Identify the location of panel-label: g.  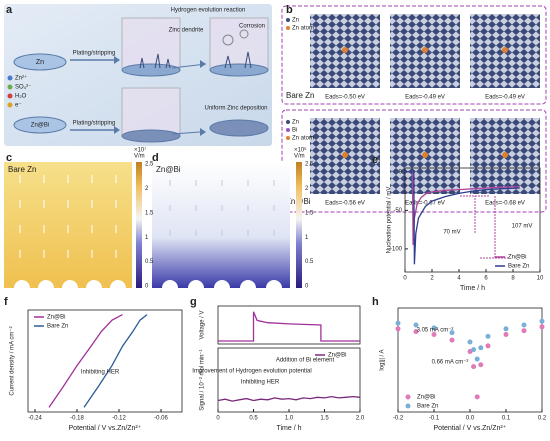
(193, 302).